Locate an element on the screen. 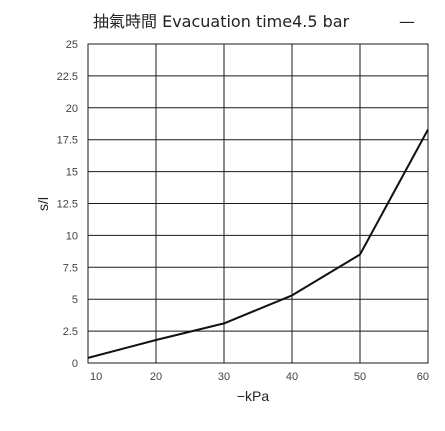  y-tick-label: 20 is located at coordinates (72, 109).